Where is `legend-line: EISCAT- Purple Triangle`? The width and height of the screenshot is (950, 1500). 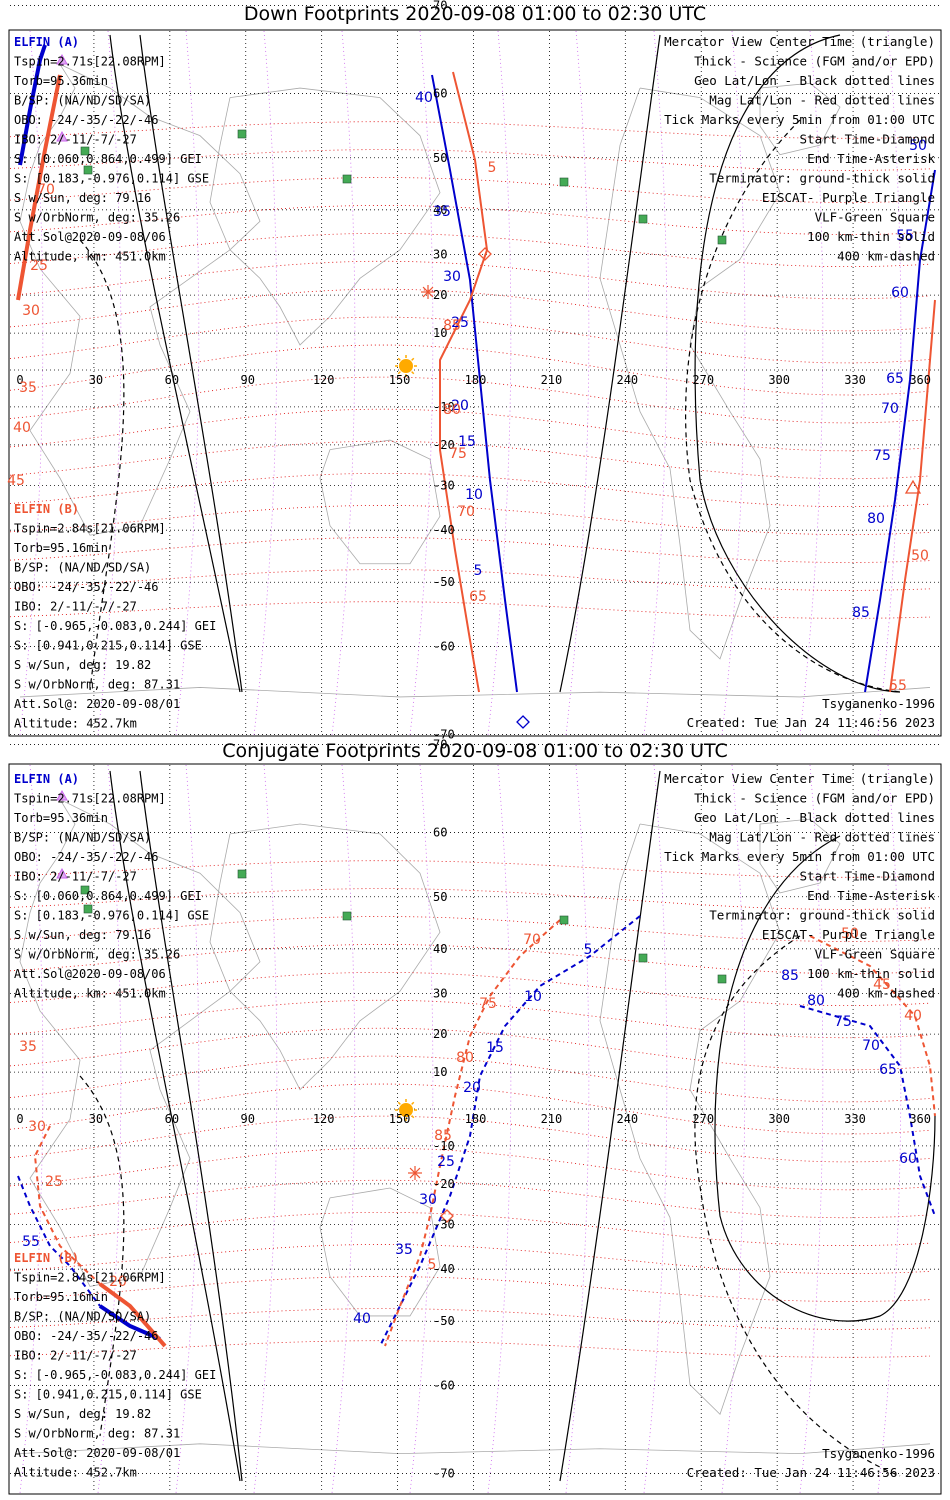
legend-line: EISCAT- Purple Triangle is located at coordinates (848, 934).